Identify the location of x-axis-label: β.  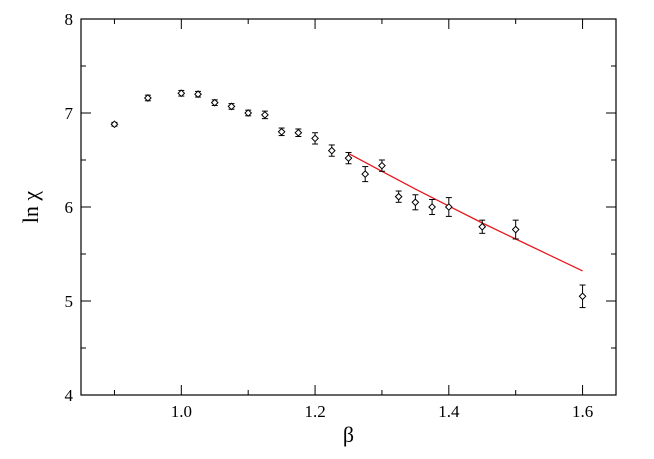
(348, 434).